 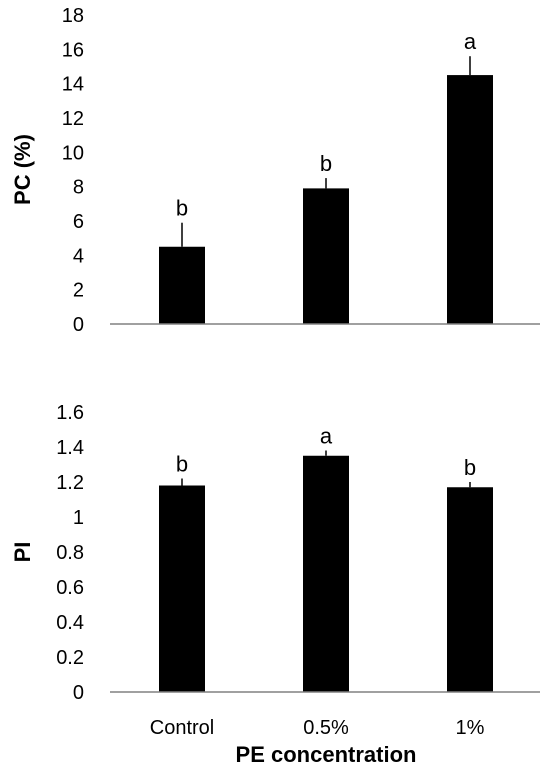 What do you see at coordinates (78, 222) in the screenshot?
I see `y-tick-label: 6` at bounding box center [78, 222].